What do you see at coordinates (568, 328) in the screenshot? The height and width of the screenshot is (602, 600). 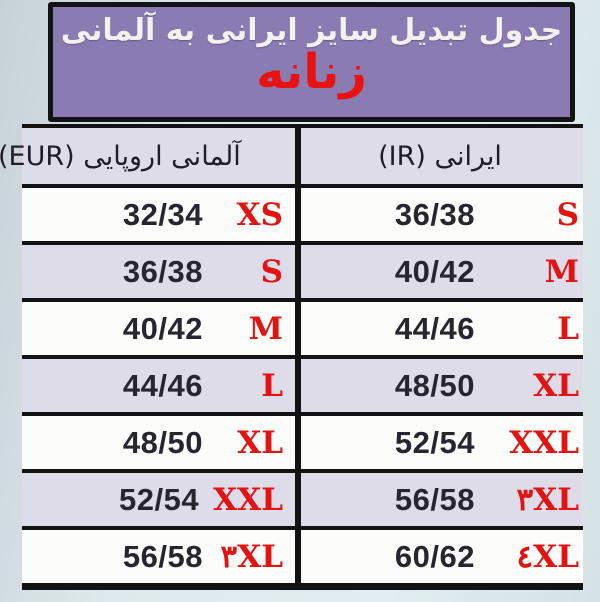 I see `ir-size-label: L` at bounding box center [568, 328].